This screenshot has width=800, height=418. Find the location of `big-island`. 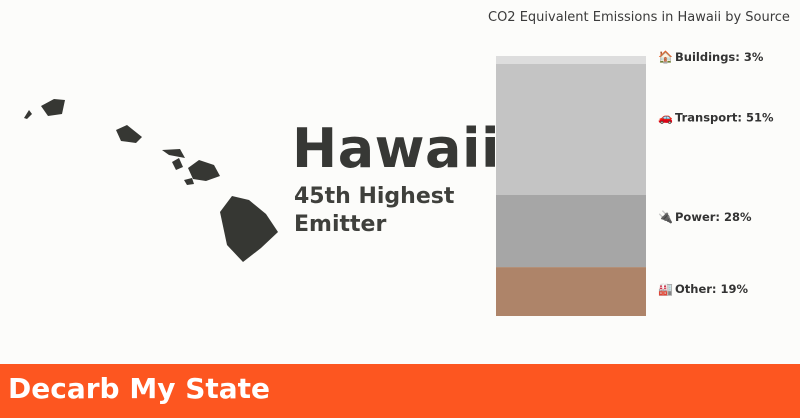

big-island is located at coordinates (249, 229).